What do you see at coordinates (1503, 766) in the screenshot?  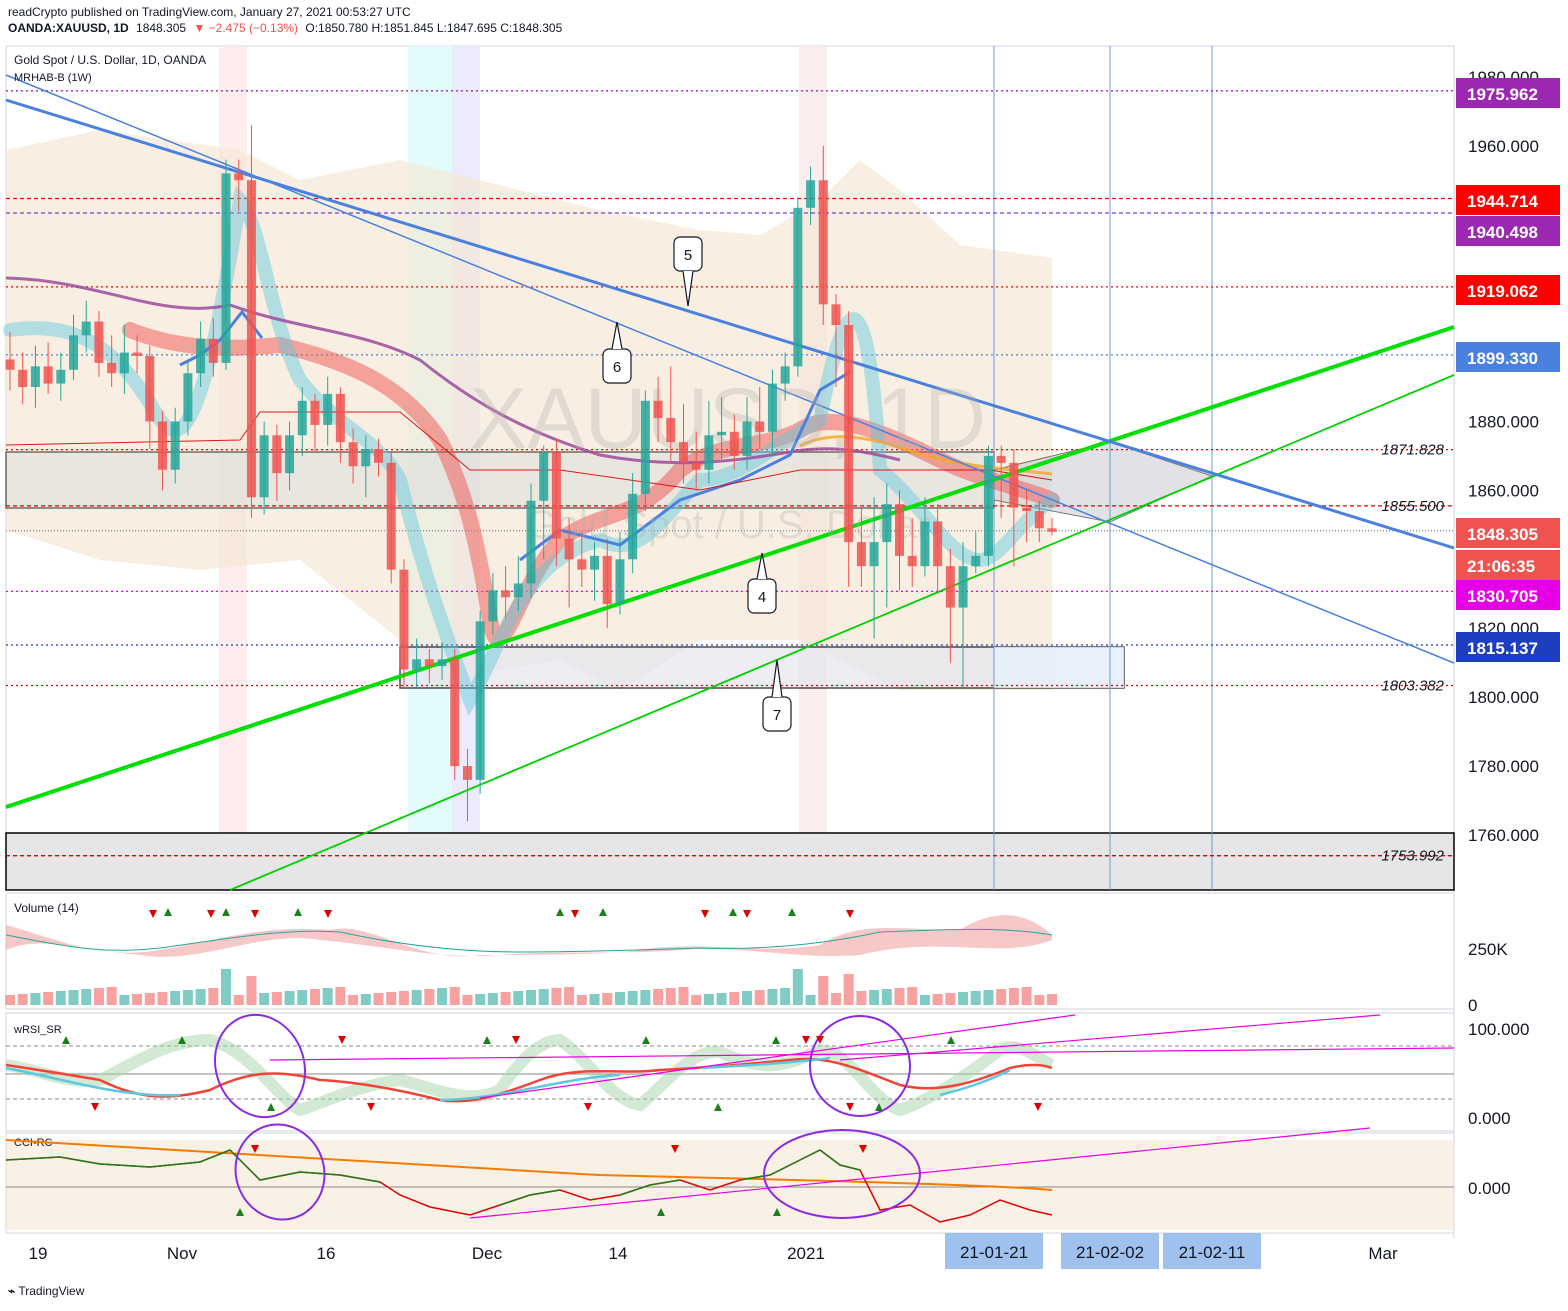 I see `y-tick-label: 1780.000` at bounding box center [1503, 766].